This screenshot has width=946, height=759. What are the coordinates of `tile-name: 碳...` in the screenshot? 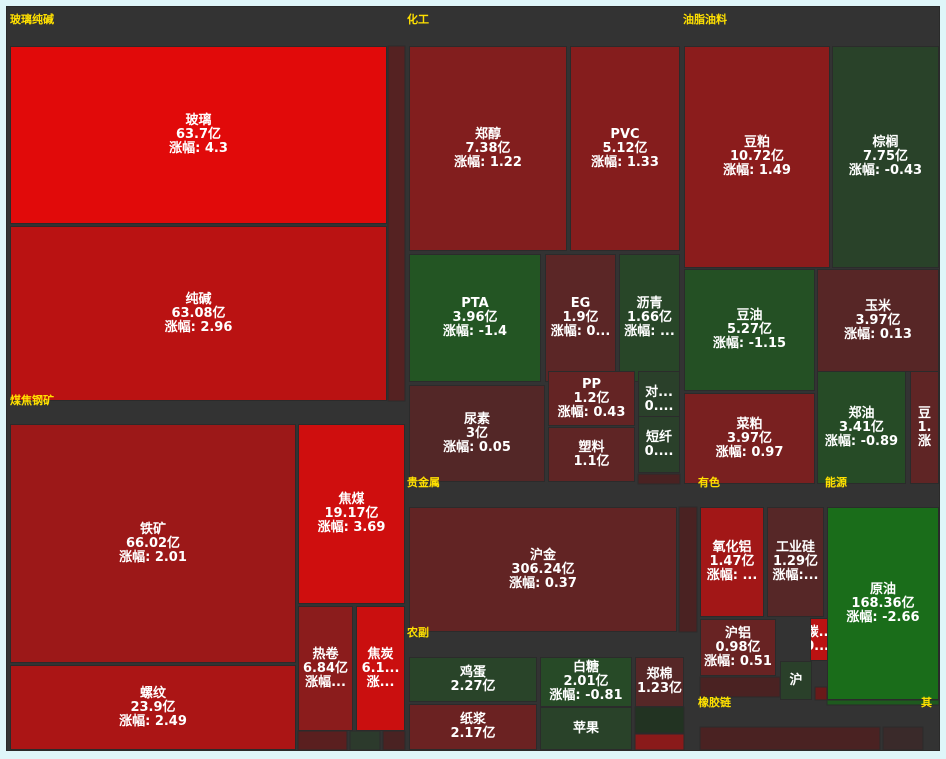 It's located at (820, 632).